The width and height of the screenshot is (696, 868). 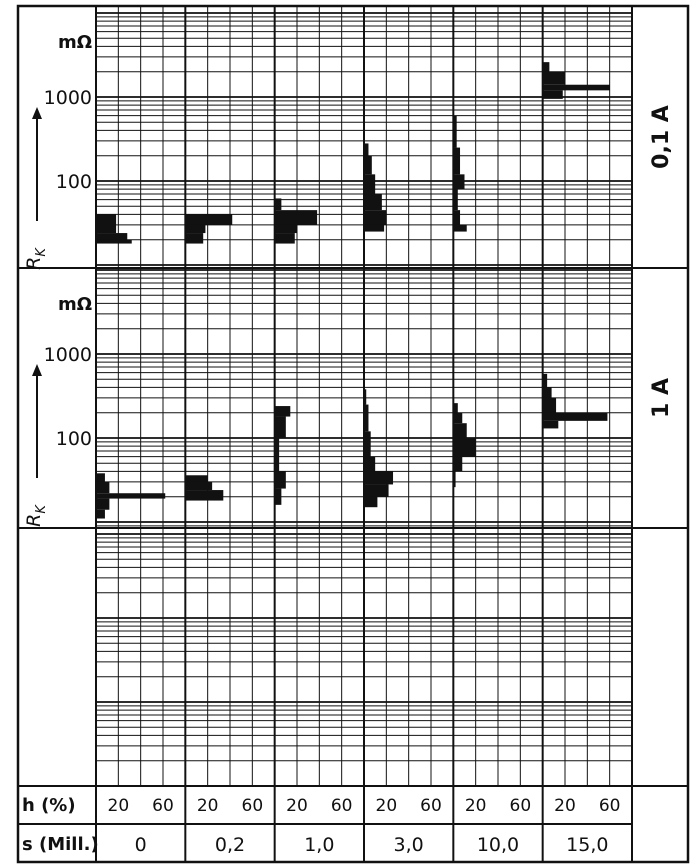 What do you see at coordinates (230, 845) in the screenshot?
I see `s-group-label: 0,2` at bounding box center [230, 845].